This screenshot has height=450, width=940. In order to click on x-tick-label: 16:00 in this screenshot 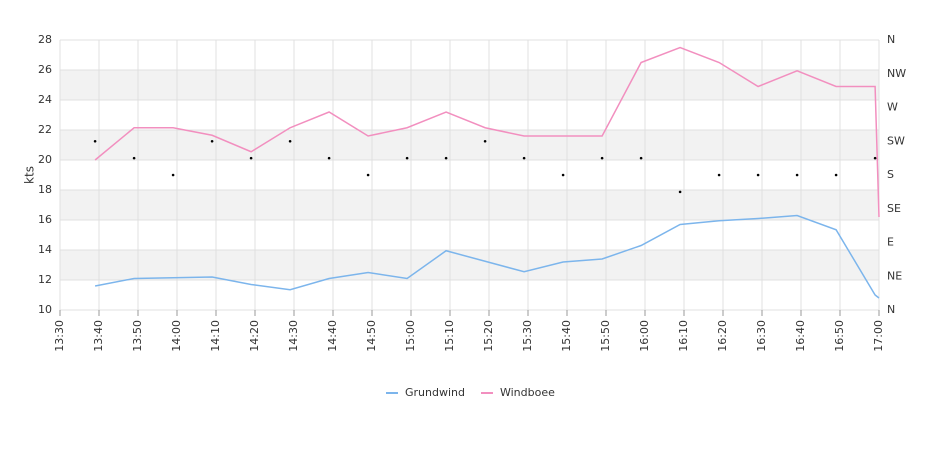, I will do `click(644, 336)`.